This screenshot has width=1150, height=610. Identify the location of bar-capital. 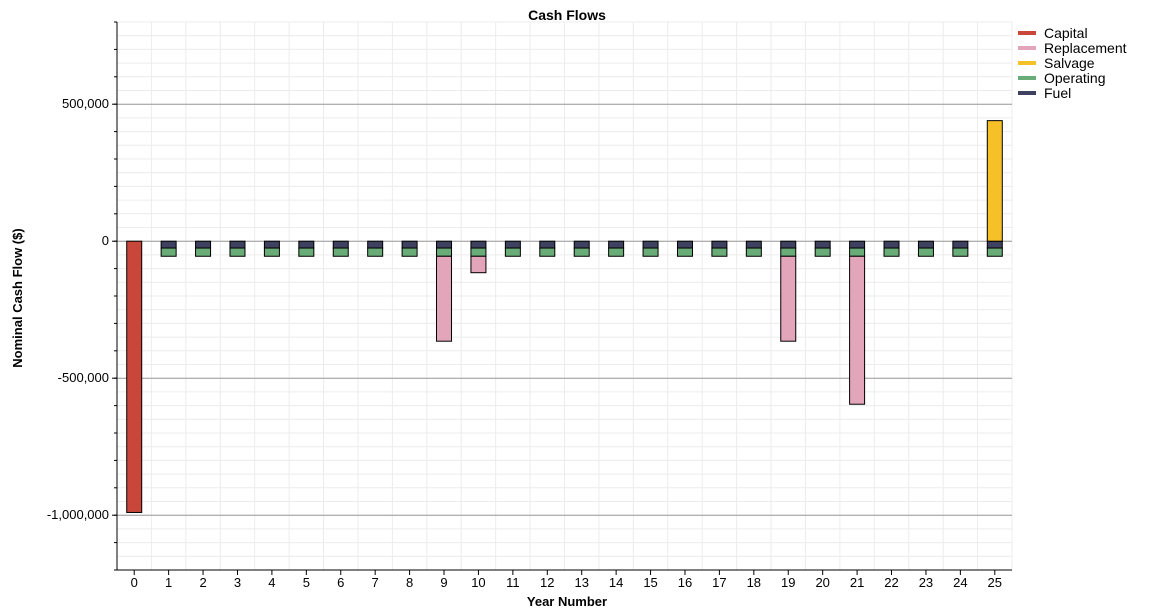
(134, 376).